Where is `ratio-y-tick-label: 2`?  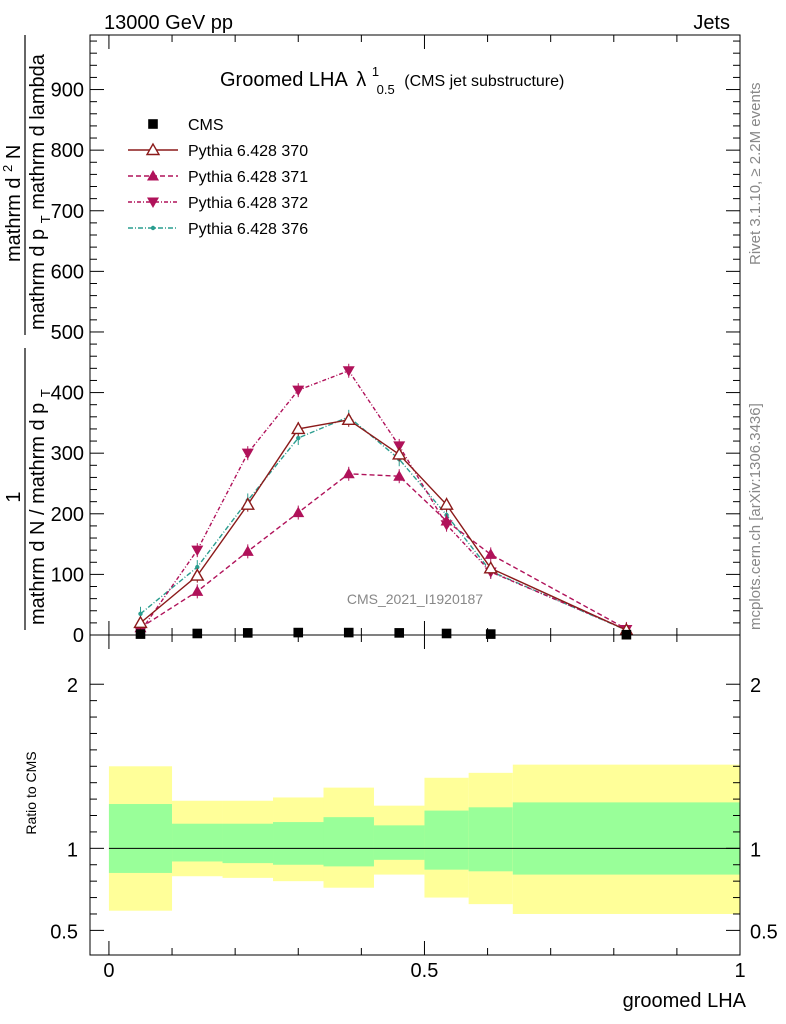 ratio-y-tick-label: 2 is located at coordinates (72, 686).